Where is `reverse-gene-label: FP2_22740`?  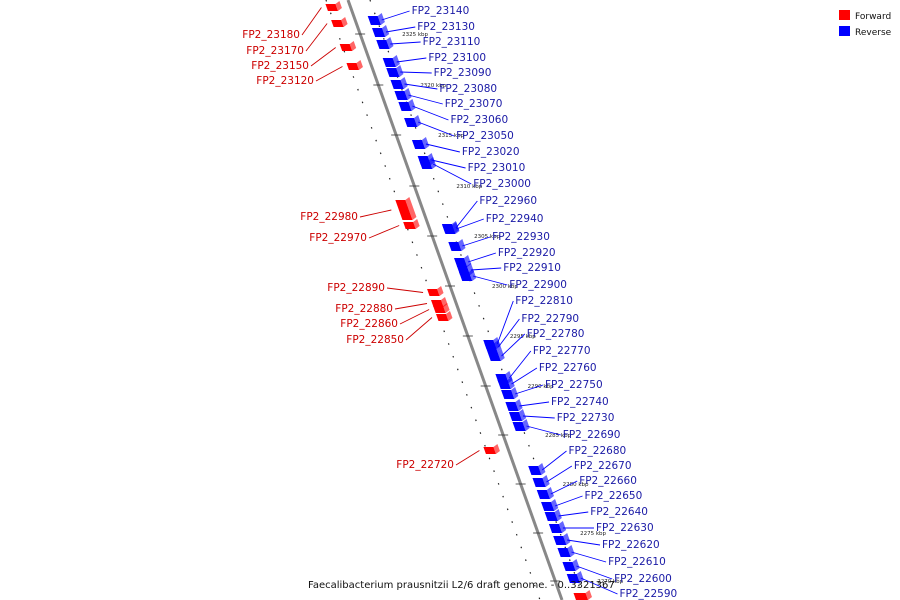 reverse-gene-label: FP2_22740 is located at coordinates (564, 402).